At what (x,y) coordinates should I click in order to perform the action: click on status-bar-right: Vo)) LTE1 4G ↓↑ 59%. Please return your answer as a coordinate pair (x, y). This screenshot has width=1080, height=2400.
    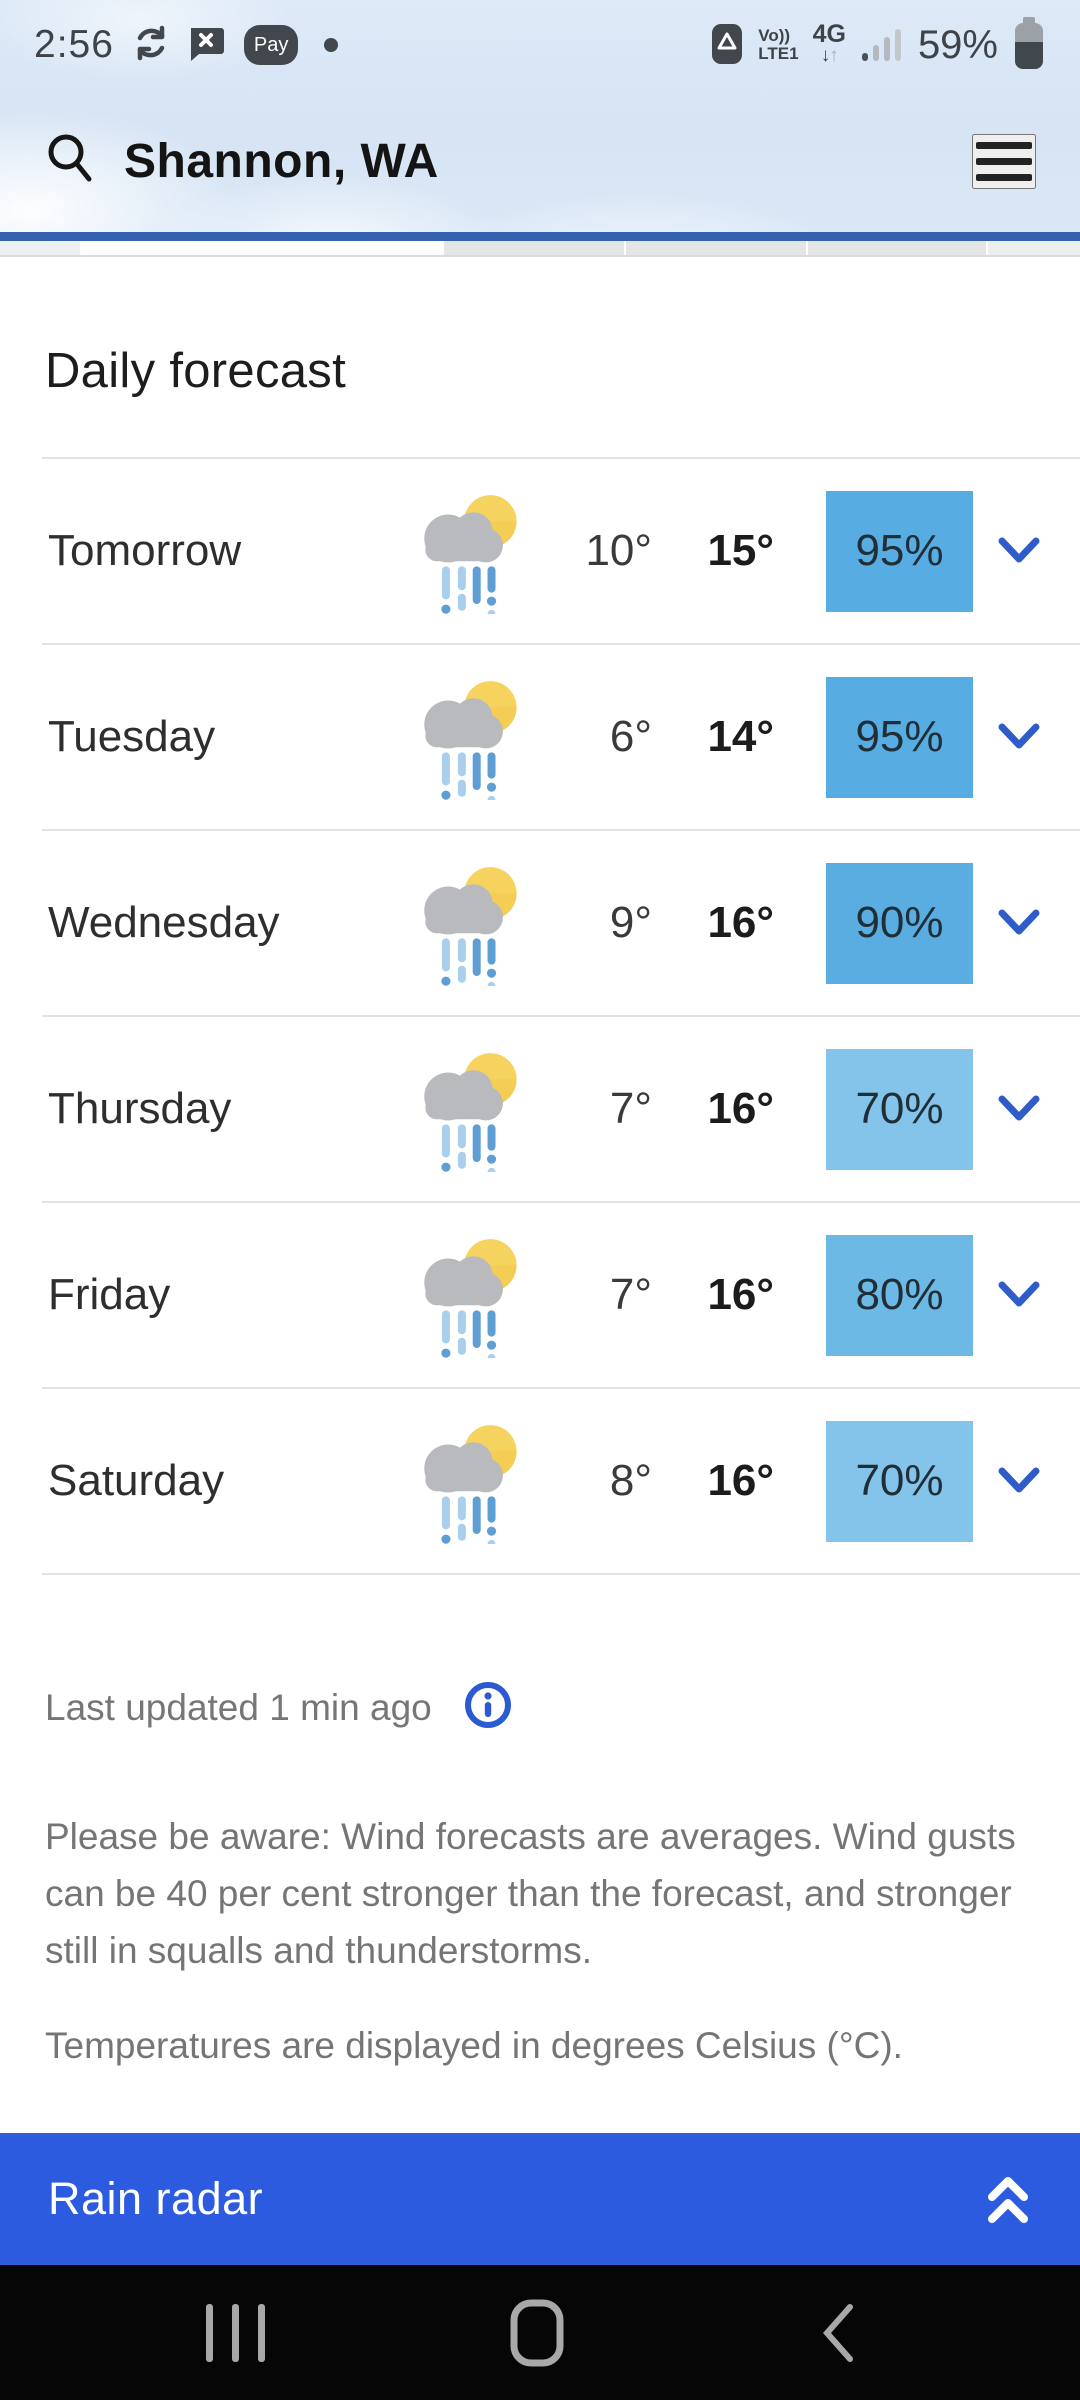
    Looking at the image, I should click on (878, 45).